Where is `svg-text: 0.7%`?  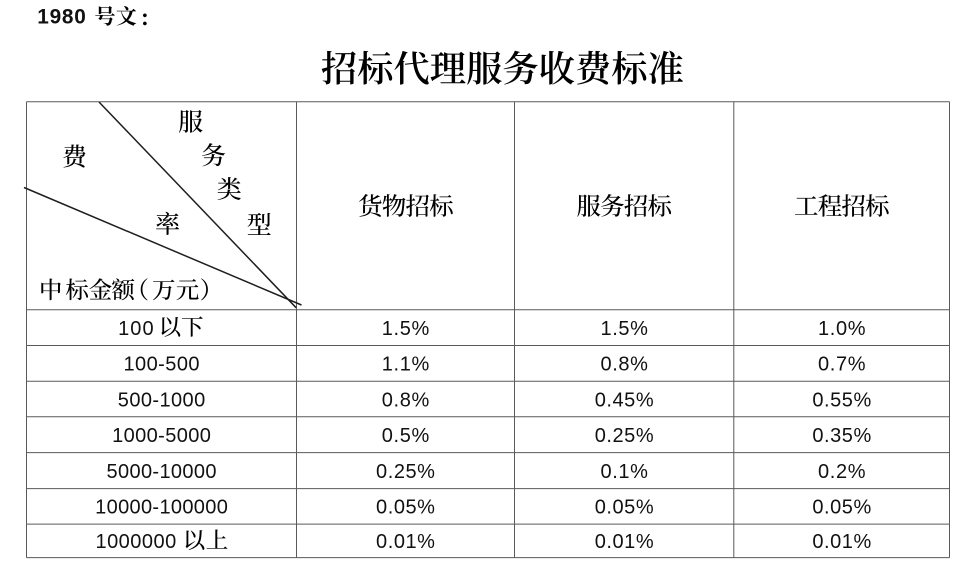 svg-text: 0.7% is located at coordinates (842, 365).